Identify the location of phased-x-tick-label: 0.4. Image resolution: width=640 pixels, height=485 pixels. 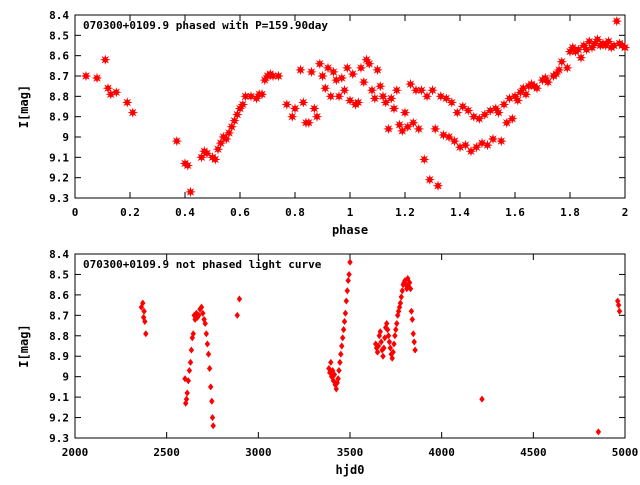
(185, 212).